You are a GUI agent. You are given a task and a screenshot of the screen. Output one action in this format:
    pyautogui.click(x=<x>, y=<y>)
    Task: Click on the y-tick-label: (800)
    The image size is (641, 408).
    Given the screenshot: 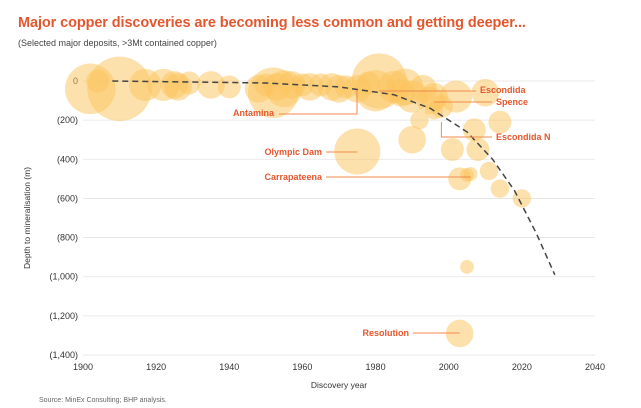 What is the action you would take?
    pyautogui.click(x=67, y=238)
    